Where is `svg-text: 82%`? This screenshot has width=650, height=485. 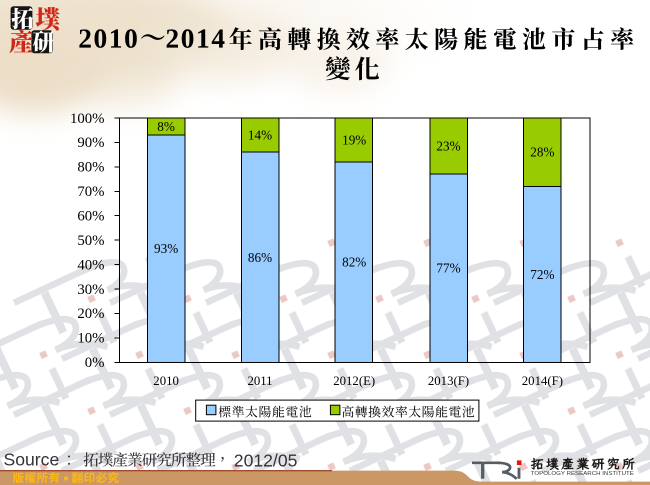 svg-text: 82% is located at coordinates (354, 262).